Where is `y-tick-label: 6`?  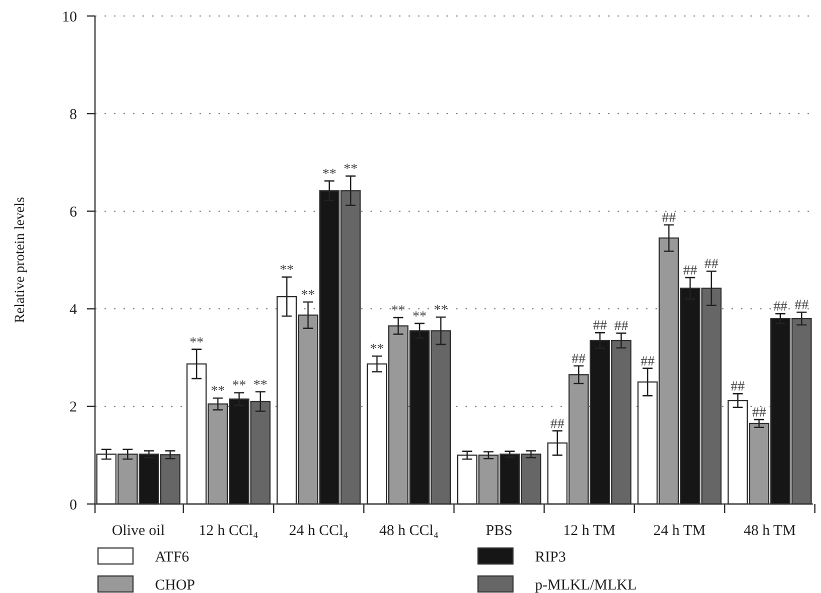 y-tick-label: 6 is located at coordinates (74, 212).